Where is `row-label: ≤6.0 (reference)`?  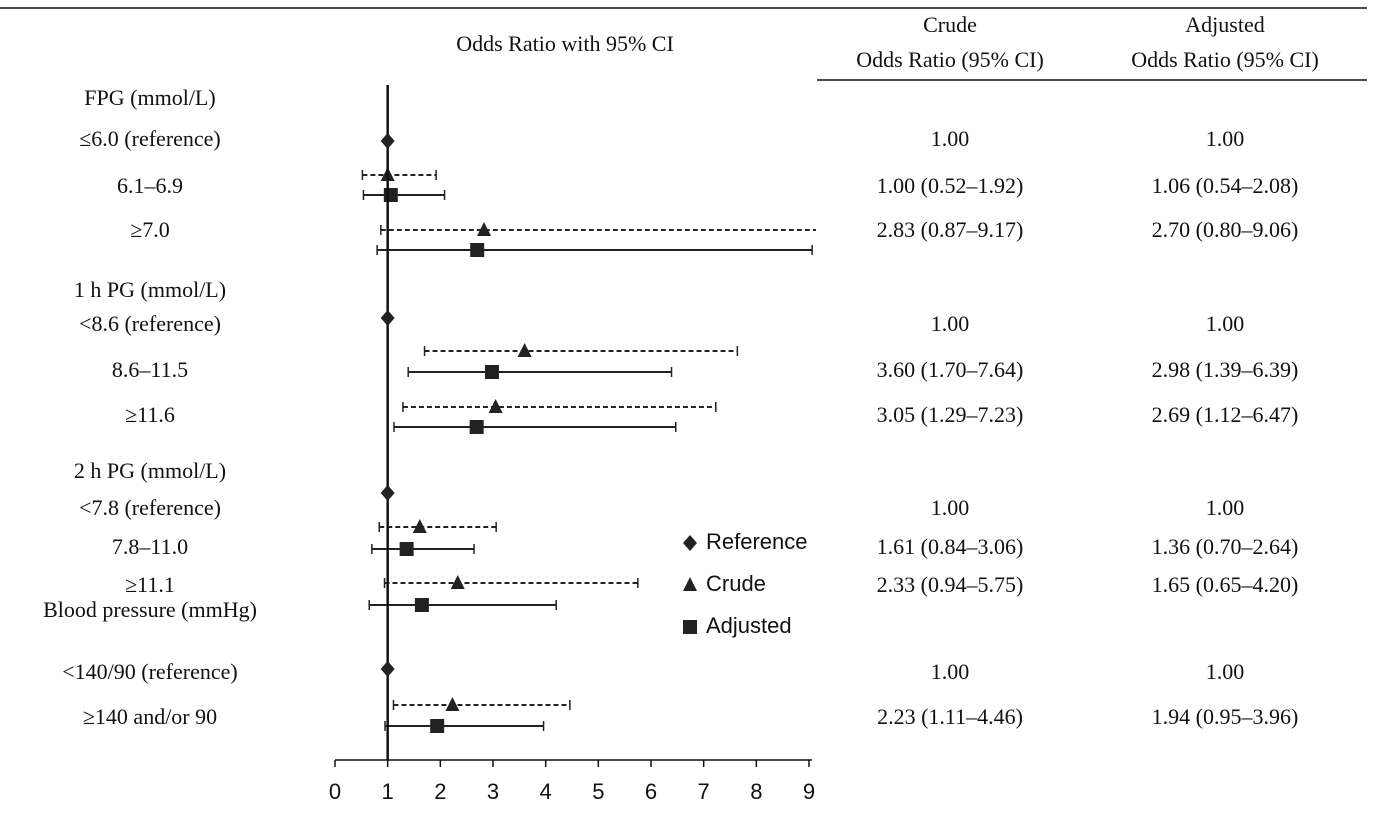
row-label: ≤6.0 (reference) is located at coordinates (150, 138).